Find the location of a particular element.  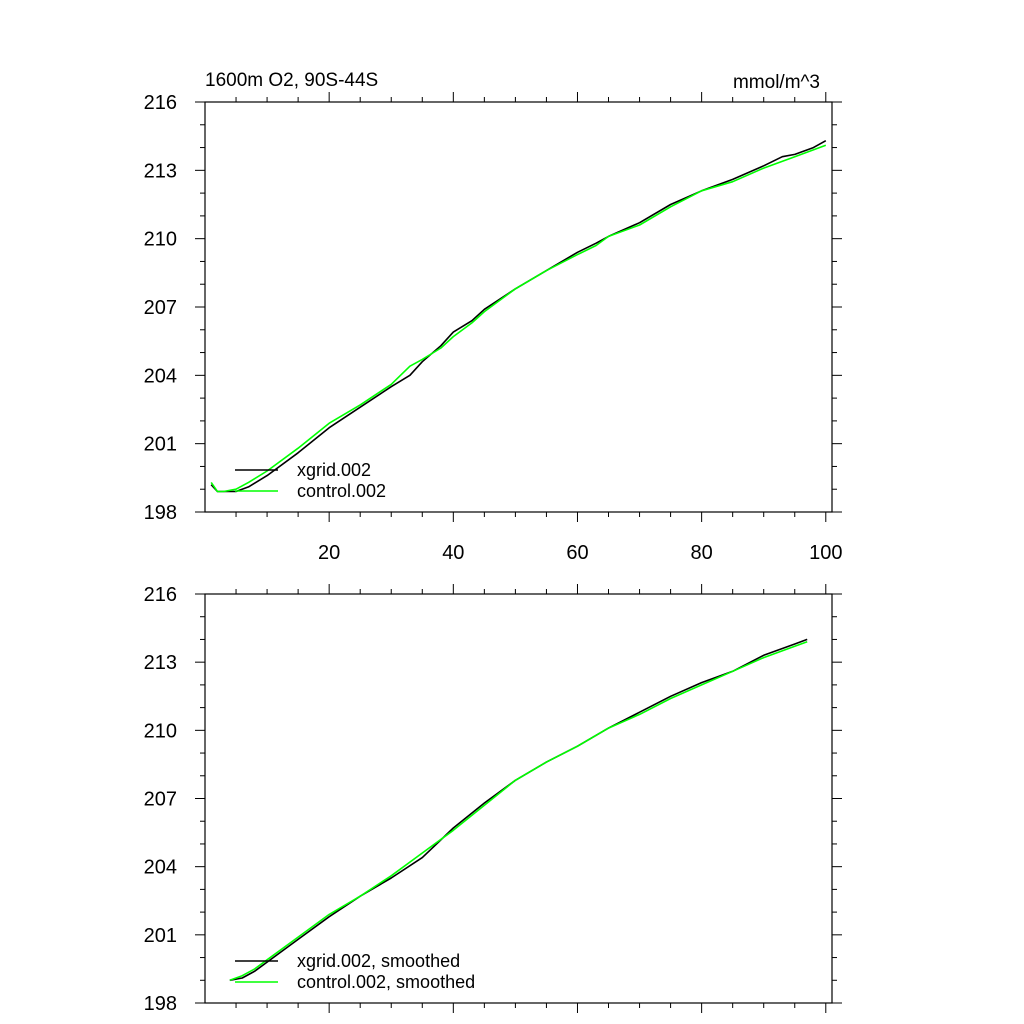

x-tick-label: 20 is located at coordinates (329, 553).